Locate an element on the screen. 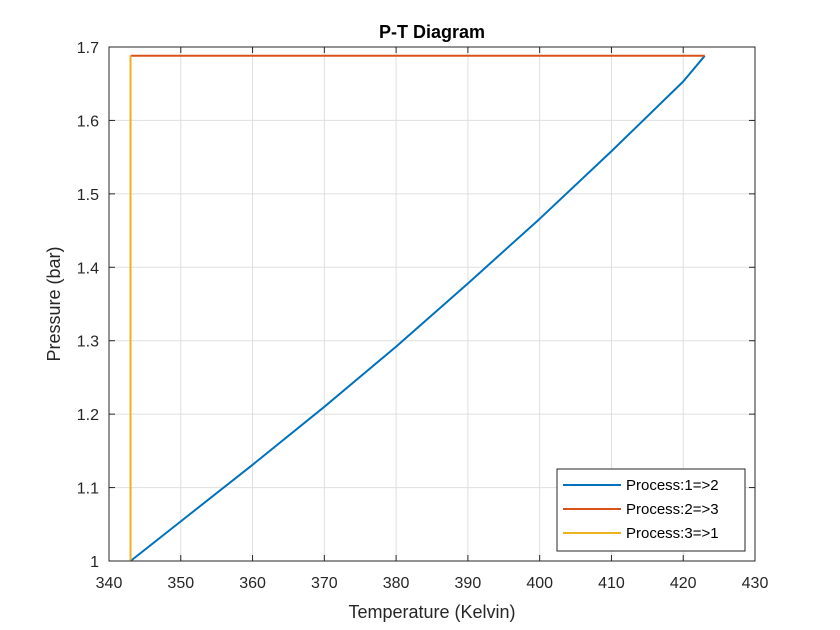 The height and width of the screenshot is (630, 840). x-tick-label: 430 is located at coordinates (755, 583).